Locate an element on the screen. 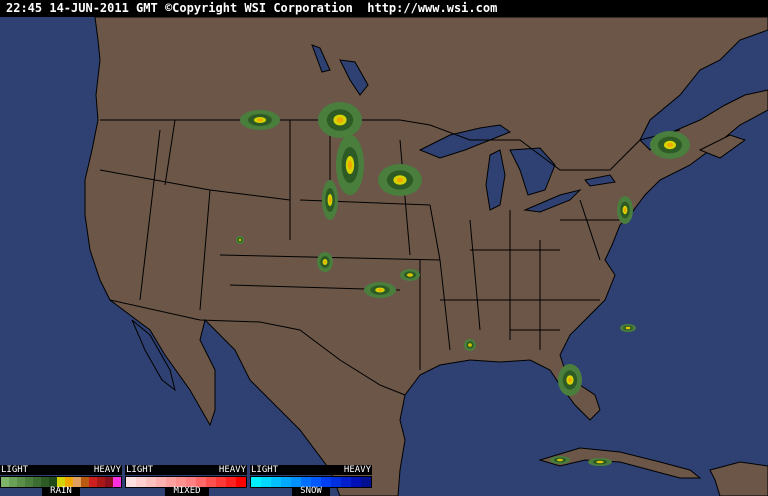 This screenshot has width=768, height=496. cuba is located at coordinates (620, 463).